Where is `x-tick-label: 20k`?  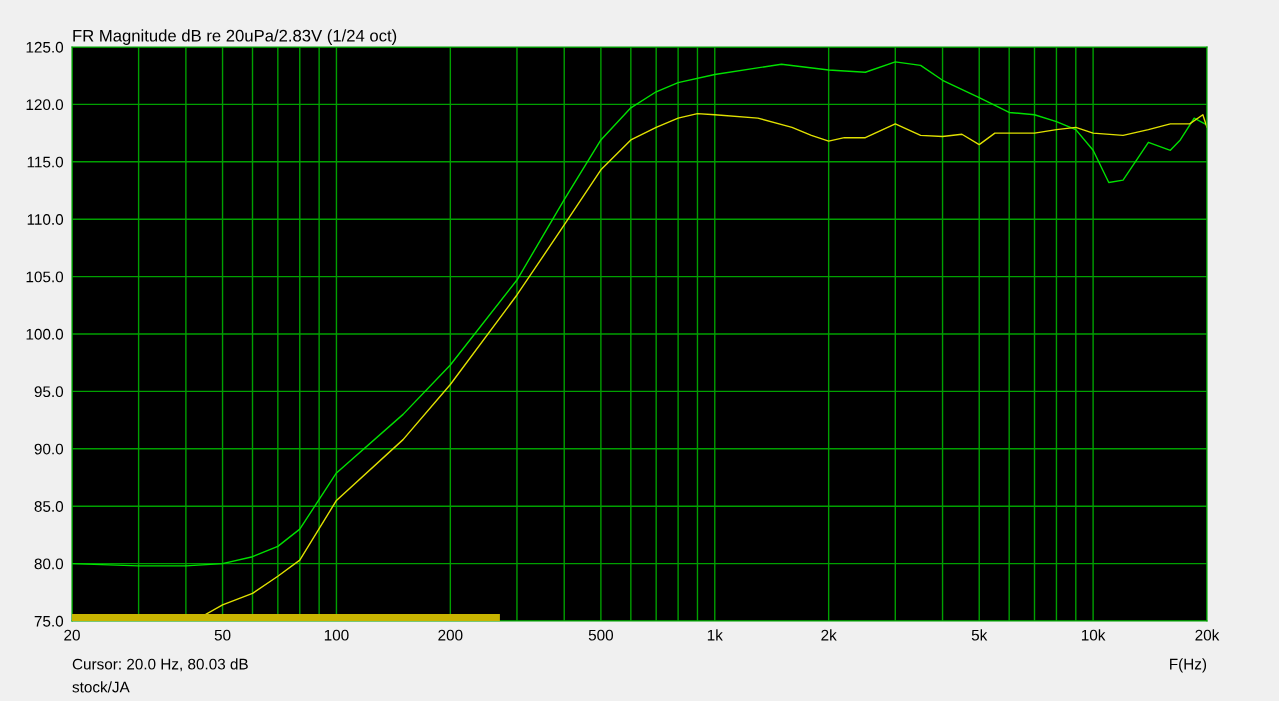 x-tick-label: 20k is located at coordinates (1207, 635).